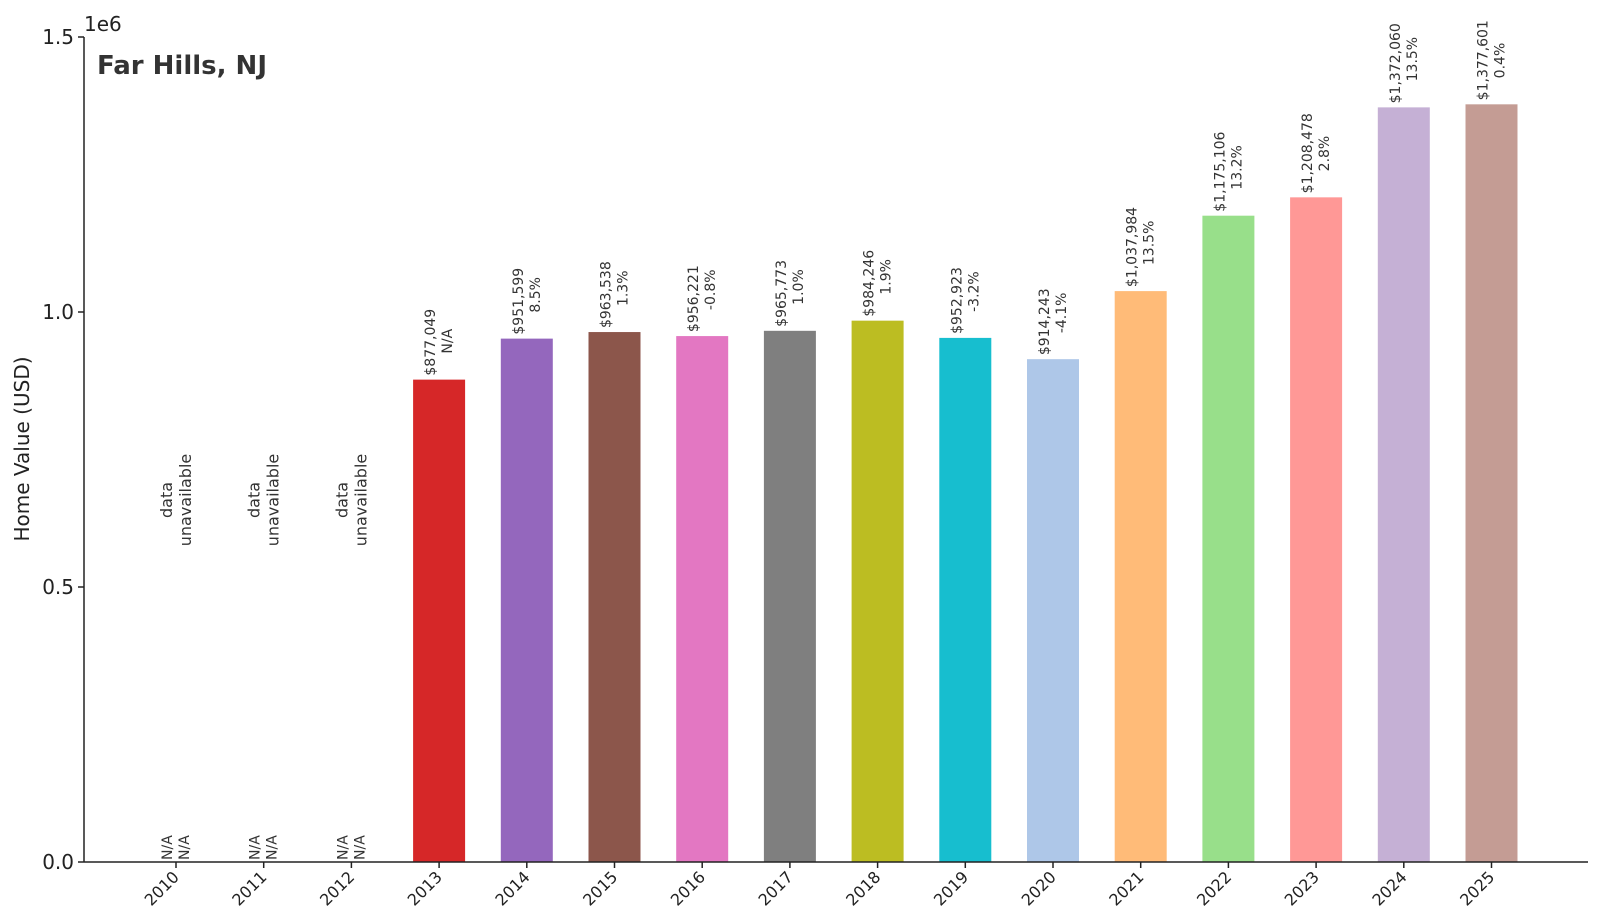  Describe the element at coordinates (58, 312) in the screenshot. I see `y-tick-label: 1.0` at that location.